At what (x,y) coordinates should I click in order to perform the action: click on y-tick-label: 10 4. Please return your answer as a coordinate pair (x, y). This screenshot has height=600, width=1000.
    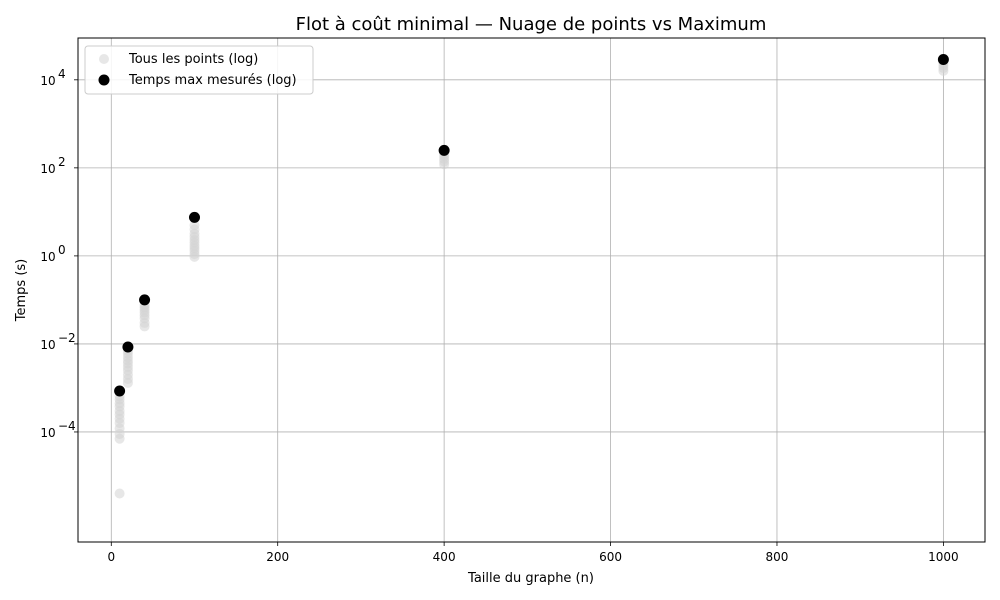
    Looking at the image, I should click on (52, 77).